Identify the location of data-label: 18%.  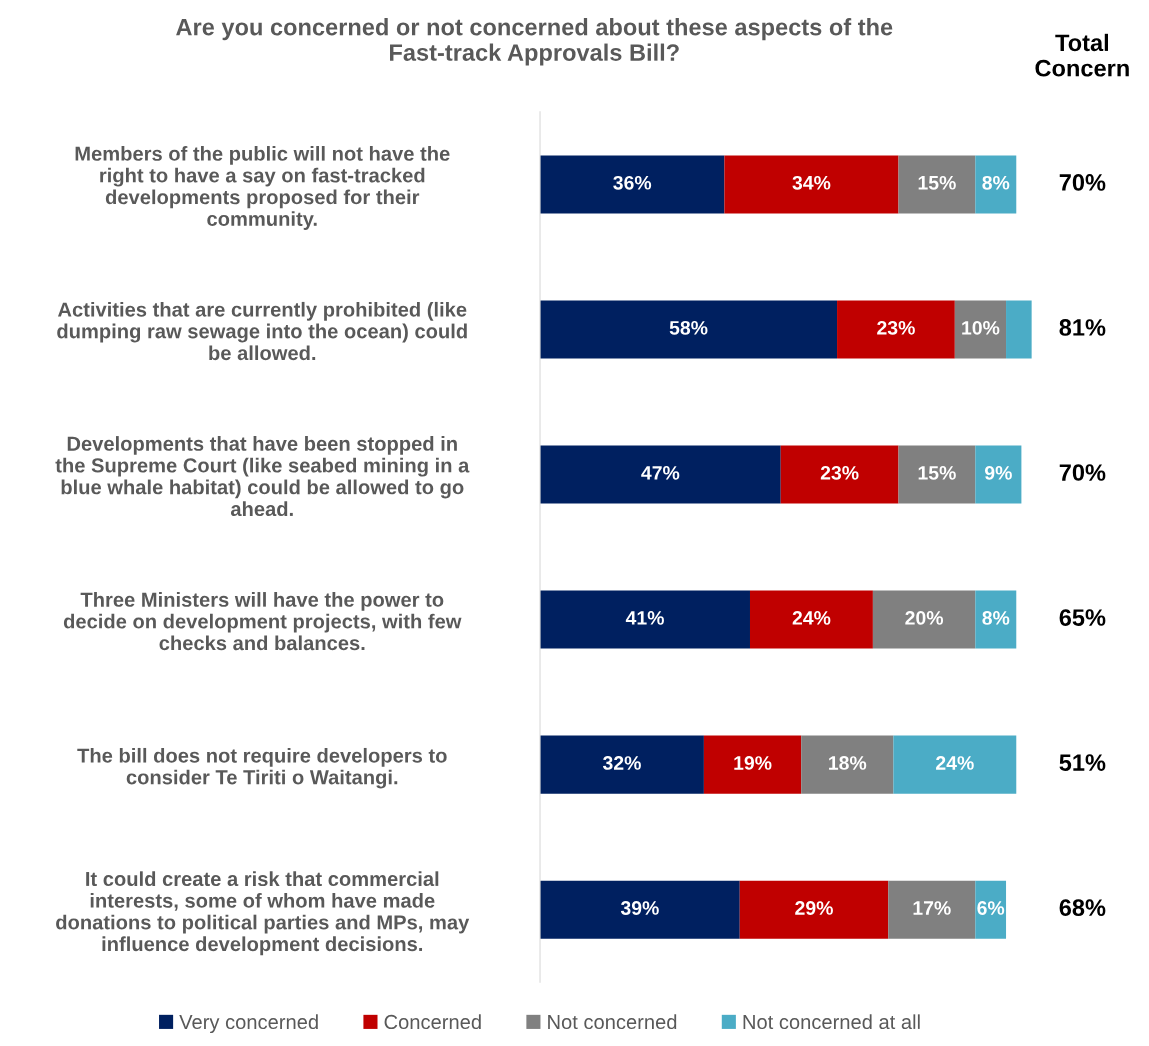
(848, 763).